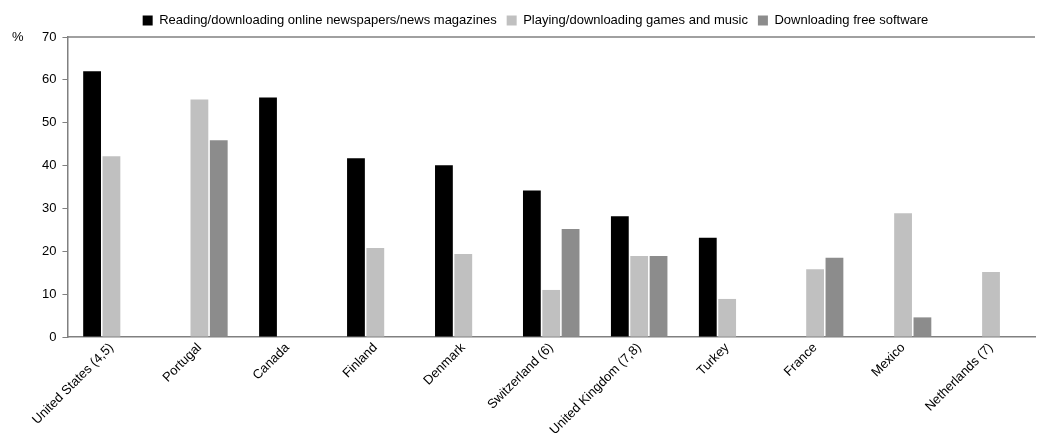 This screenshot has height=445, width=1055. What do you see at coordinates (49, 293) in the screenshot?
I see `y-tick-label: 10` at bounding box center [49, 293].